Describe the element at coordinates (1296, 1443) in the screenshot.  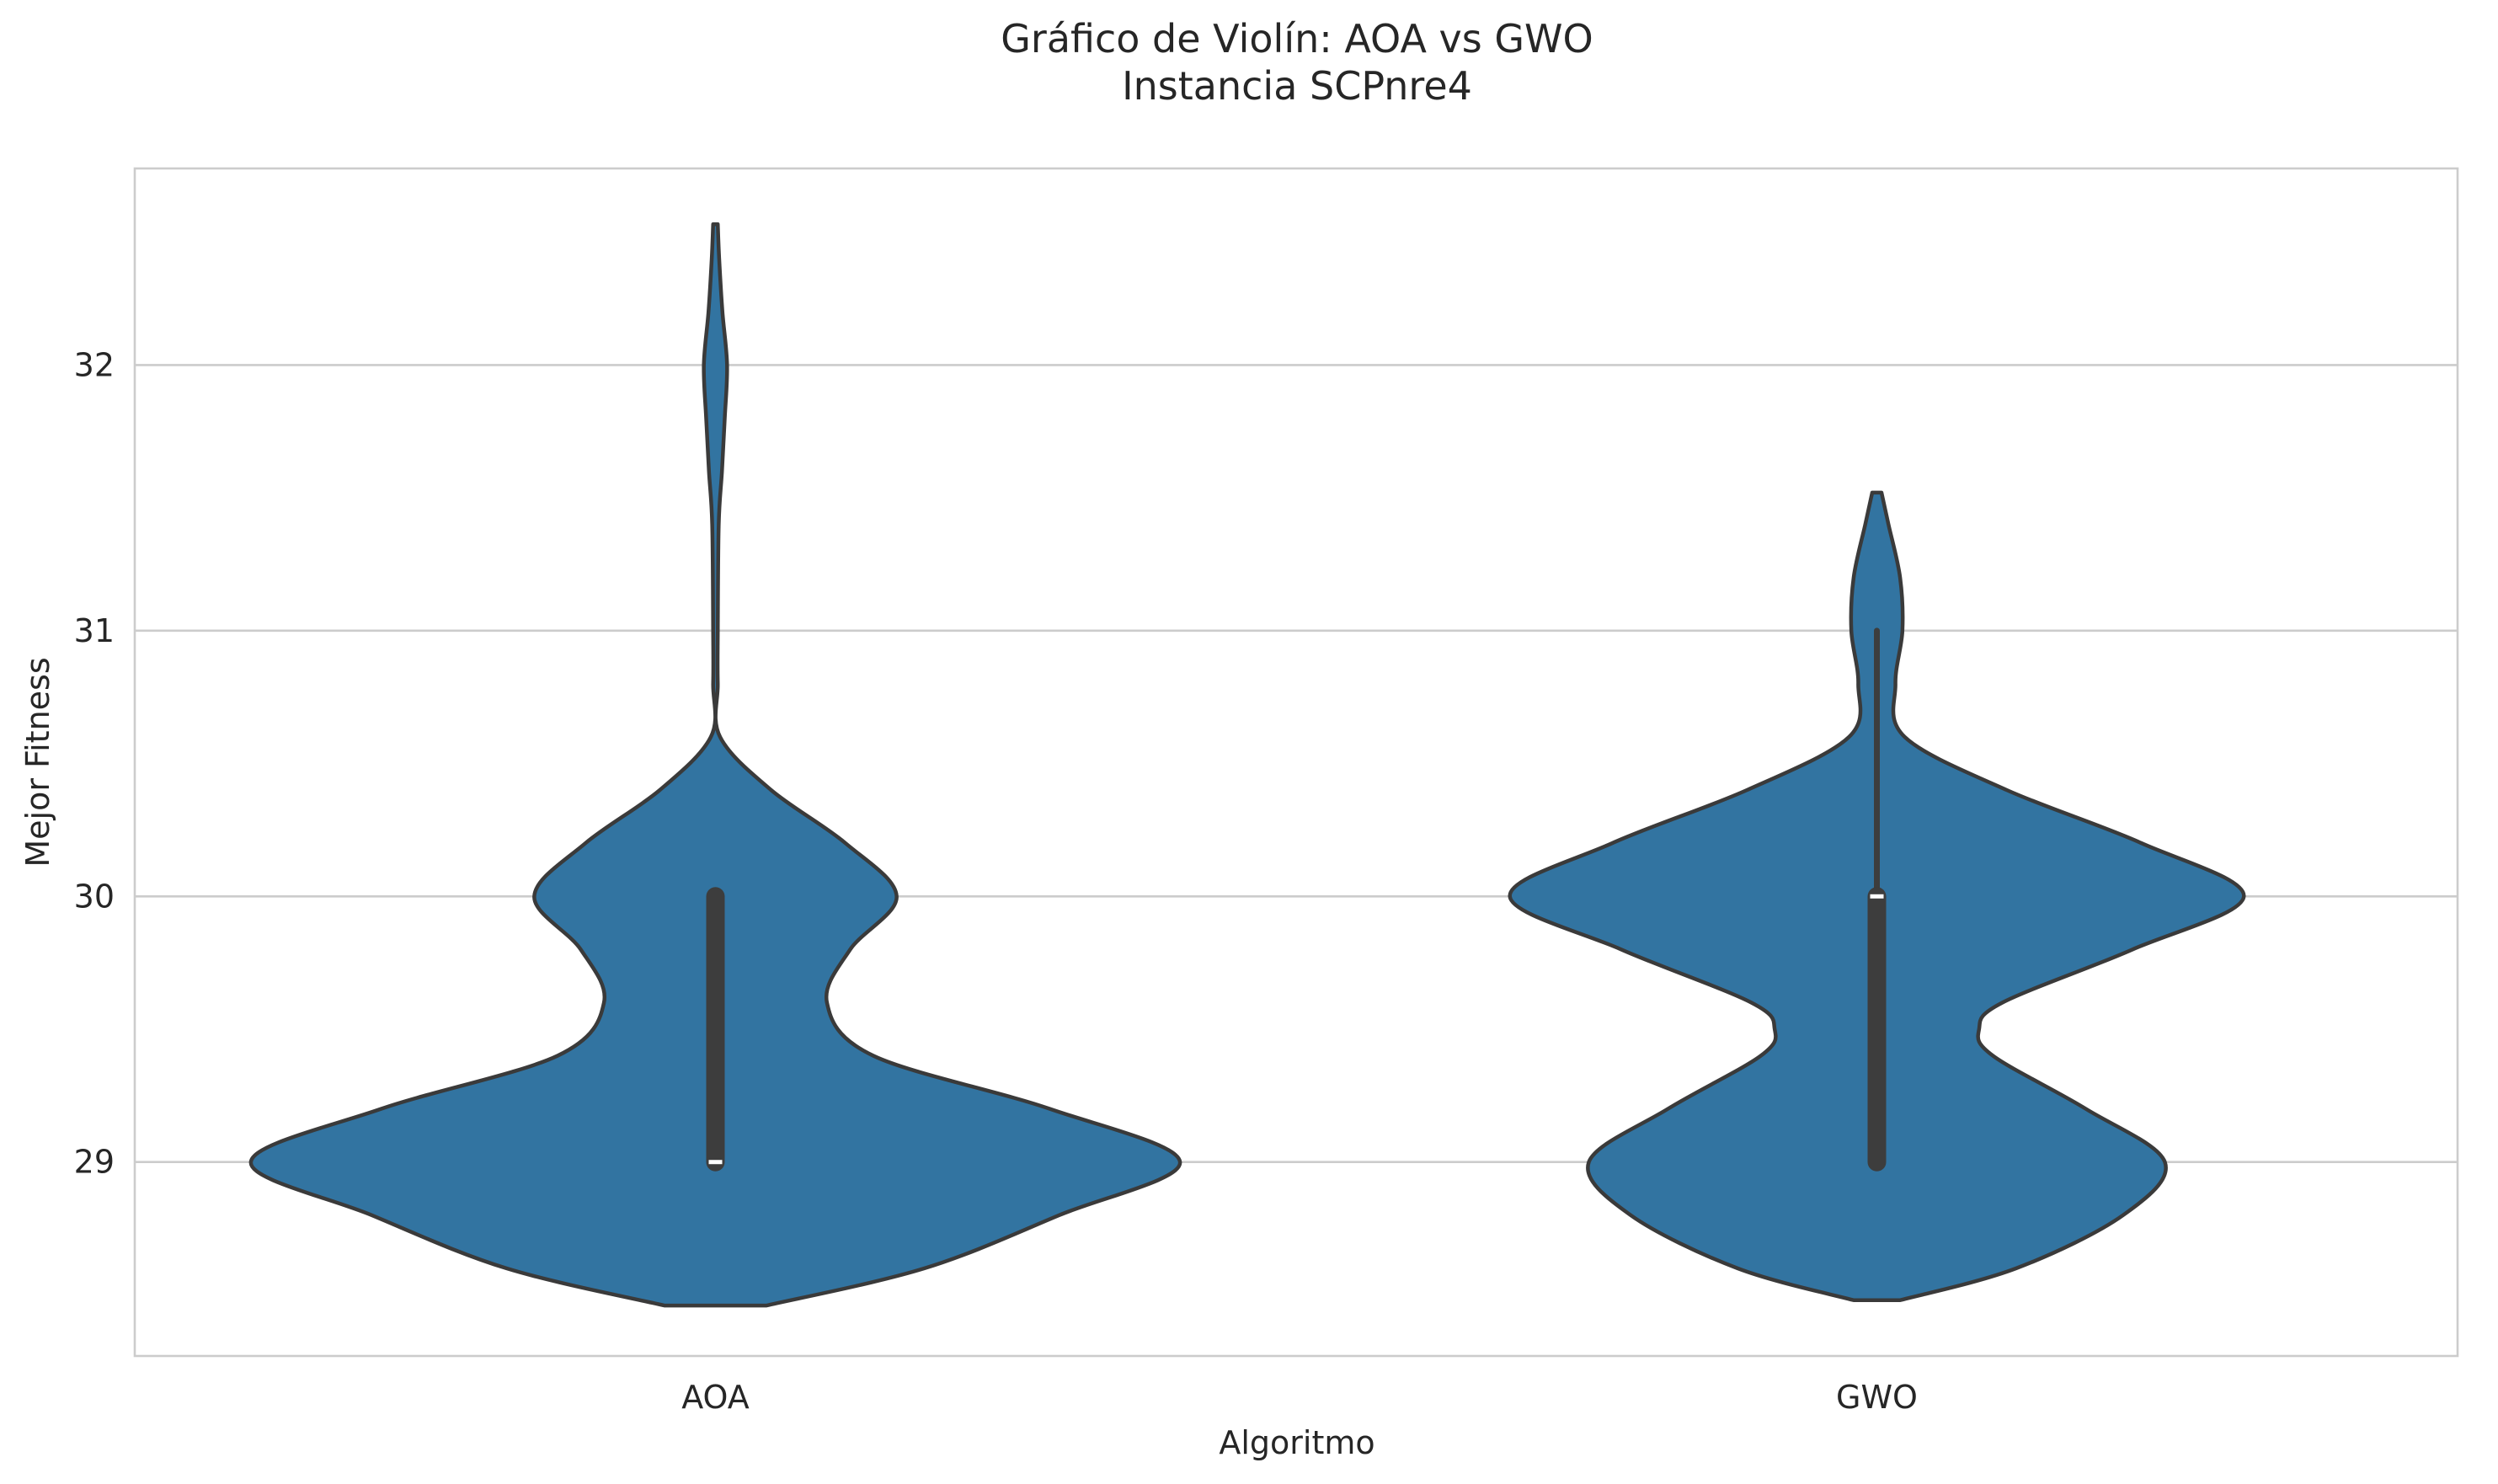
I see `x-axis-label: Algoritmo` at that location.